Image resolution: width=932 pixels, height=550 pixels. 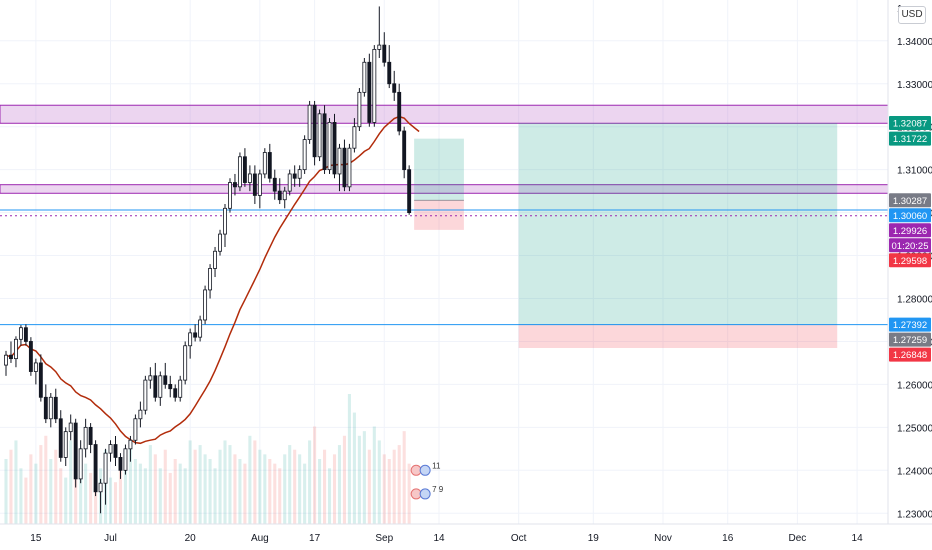 What do you see at coordinates (910, 340) in the screenshot?
I see `price-label-text: 1.27259` at bounding box center [910, 340].